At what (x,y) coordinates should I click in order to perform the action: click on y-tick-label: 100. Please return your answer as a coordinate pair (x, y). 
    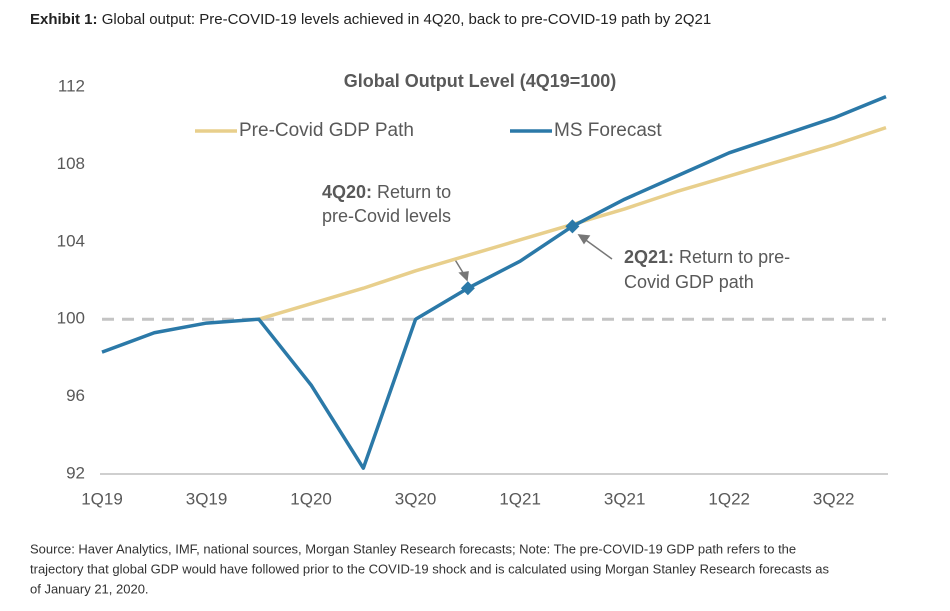
    Looking at the image, I should click on (71, 318).